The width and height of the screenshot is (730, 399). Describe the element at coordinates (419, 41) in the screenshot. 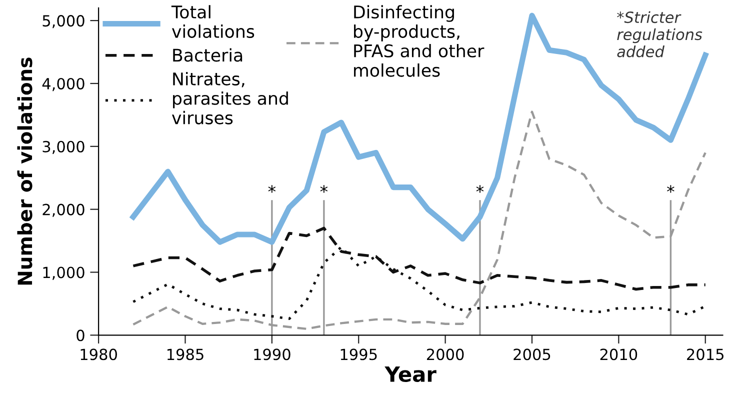

I see `legend-label: Disinfecting by-products, PFAS and other molecules` at that location.